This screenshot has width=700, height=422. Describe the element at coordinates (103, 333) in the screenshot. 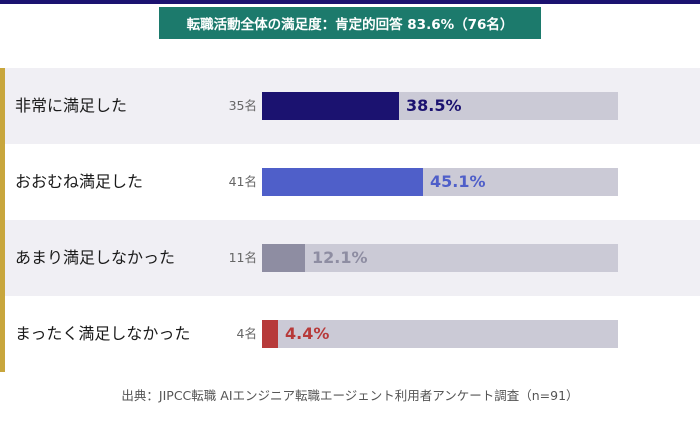

I see `category-label: まったく満足しなかった` at that location.